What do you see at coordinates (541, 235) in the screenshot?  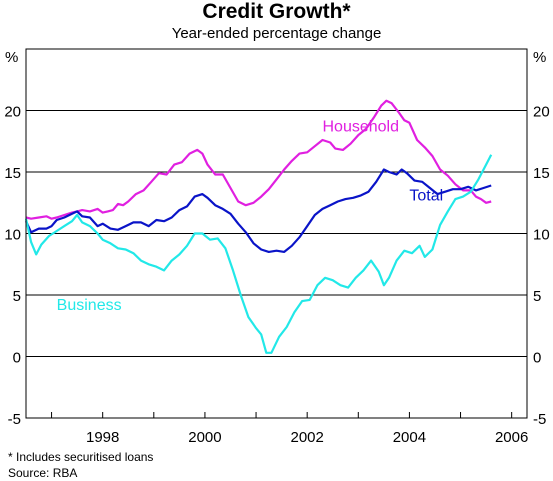 I see `y-tick-label-right: 10` at bounding box center [541, 235].